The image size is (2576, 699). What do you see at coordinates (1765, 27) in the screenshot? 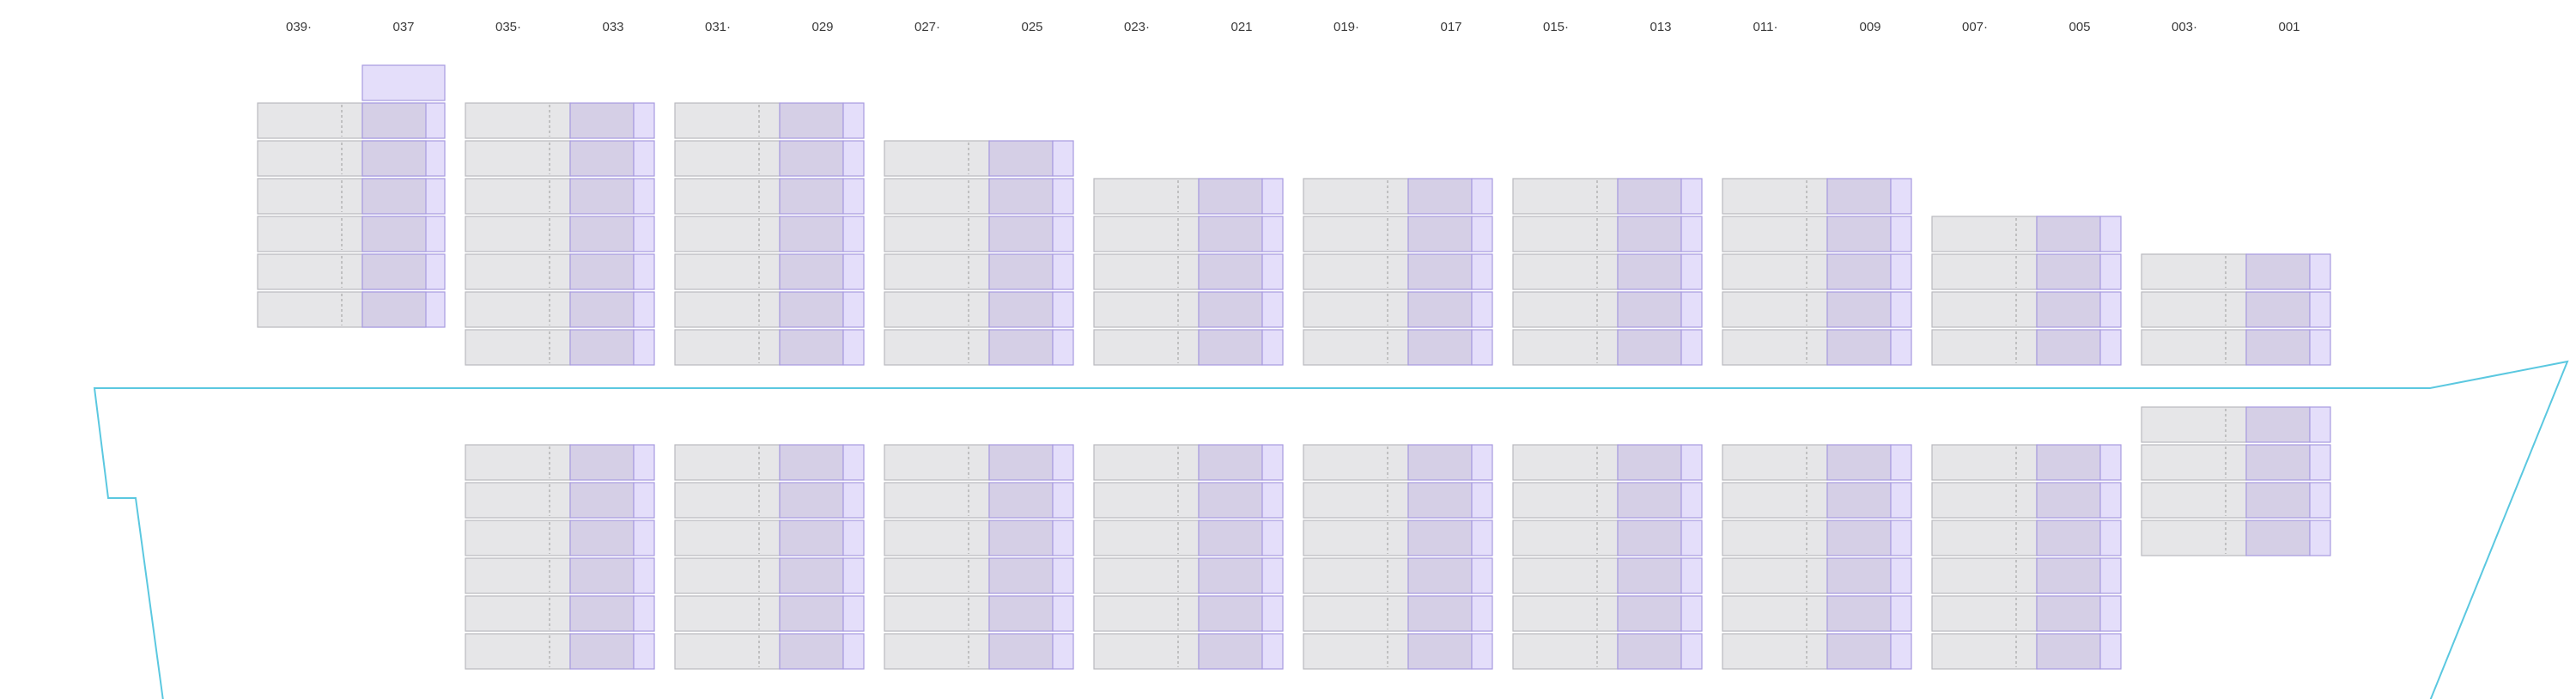
I see `bay-label-011: 011·` at bounding box center [1765, 27].